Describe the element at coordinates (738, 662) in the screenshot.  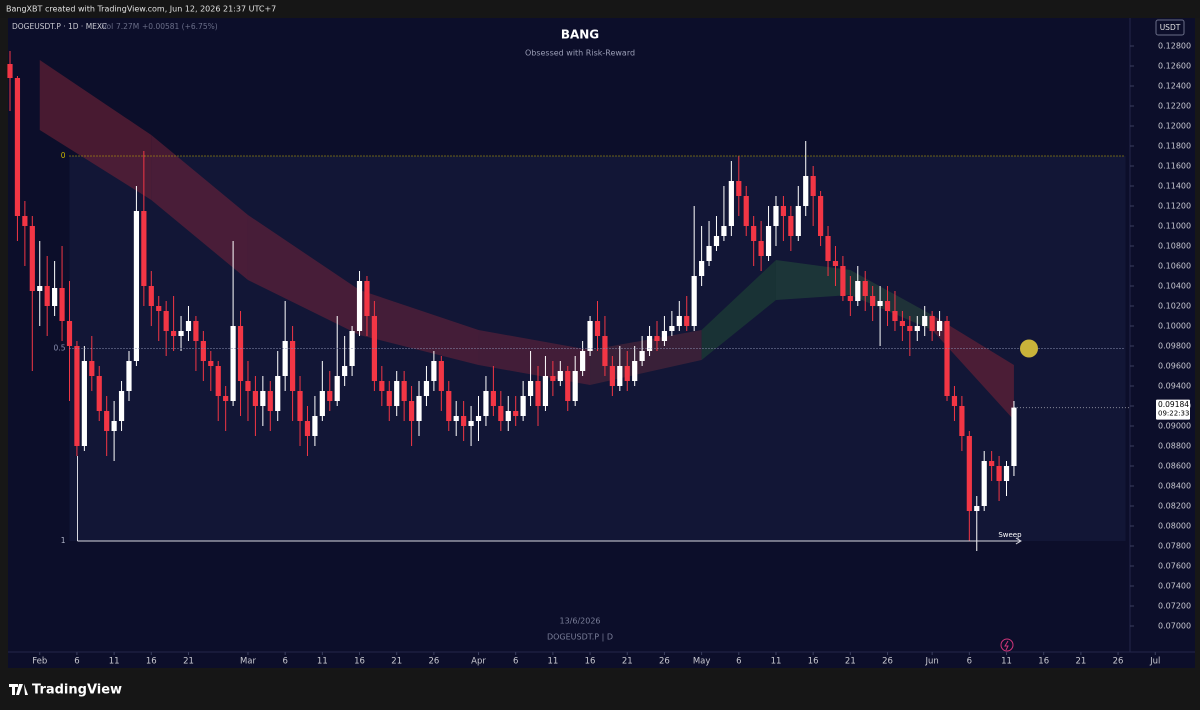
I see `x-tick-label: 6` at that location.